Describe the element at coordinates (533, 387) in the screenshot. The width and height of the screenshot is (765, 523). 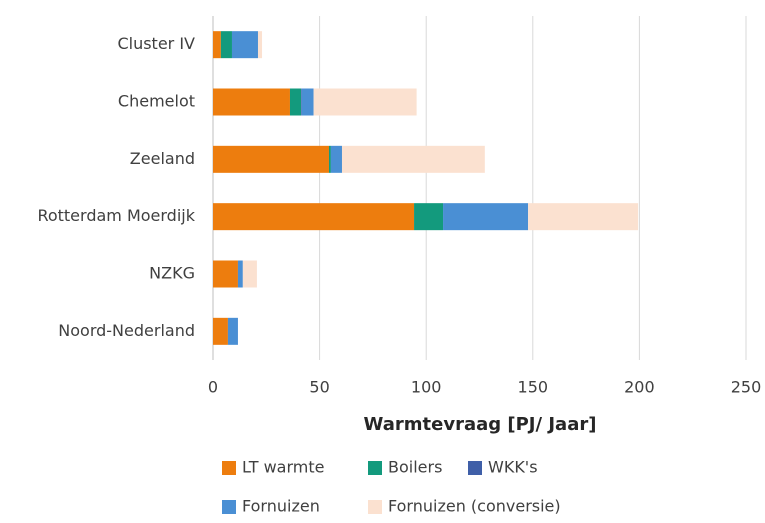
I see `x-tick-label: 150` at that location.